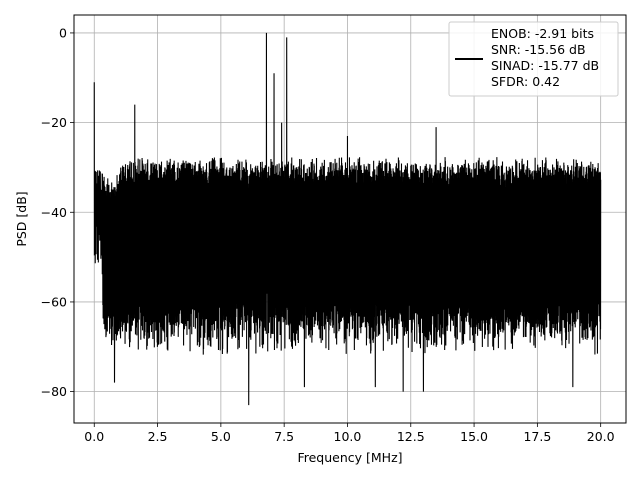 The height and width of the screenshot is (480, 640). Describe the element at coordinates (54, 122) in the screenshot. I see `y-tick-label: −20` at that location.